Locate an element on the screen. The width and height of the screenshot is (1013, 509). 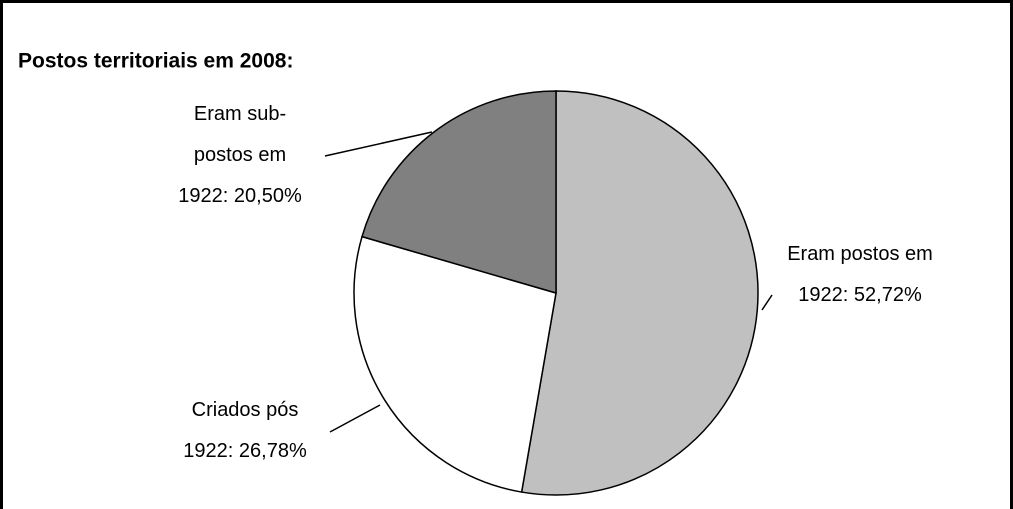
slice-label: Eram postos em 1922: 52,72% is located at coordinates (860, 275).